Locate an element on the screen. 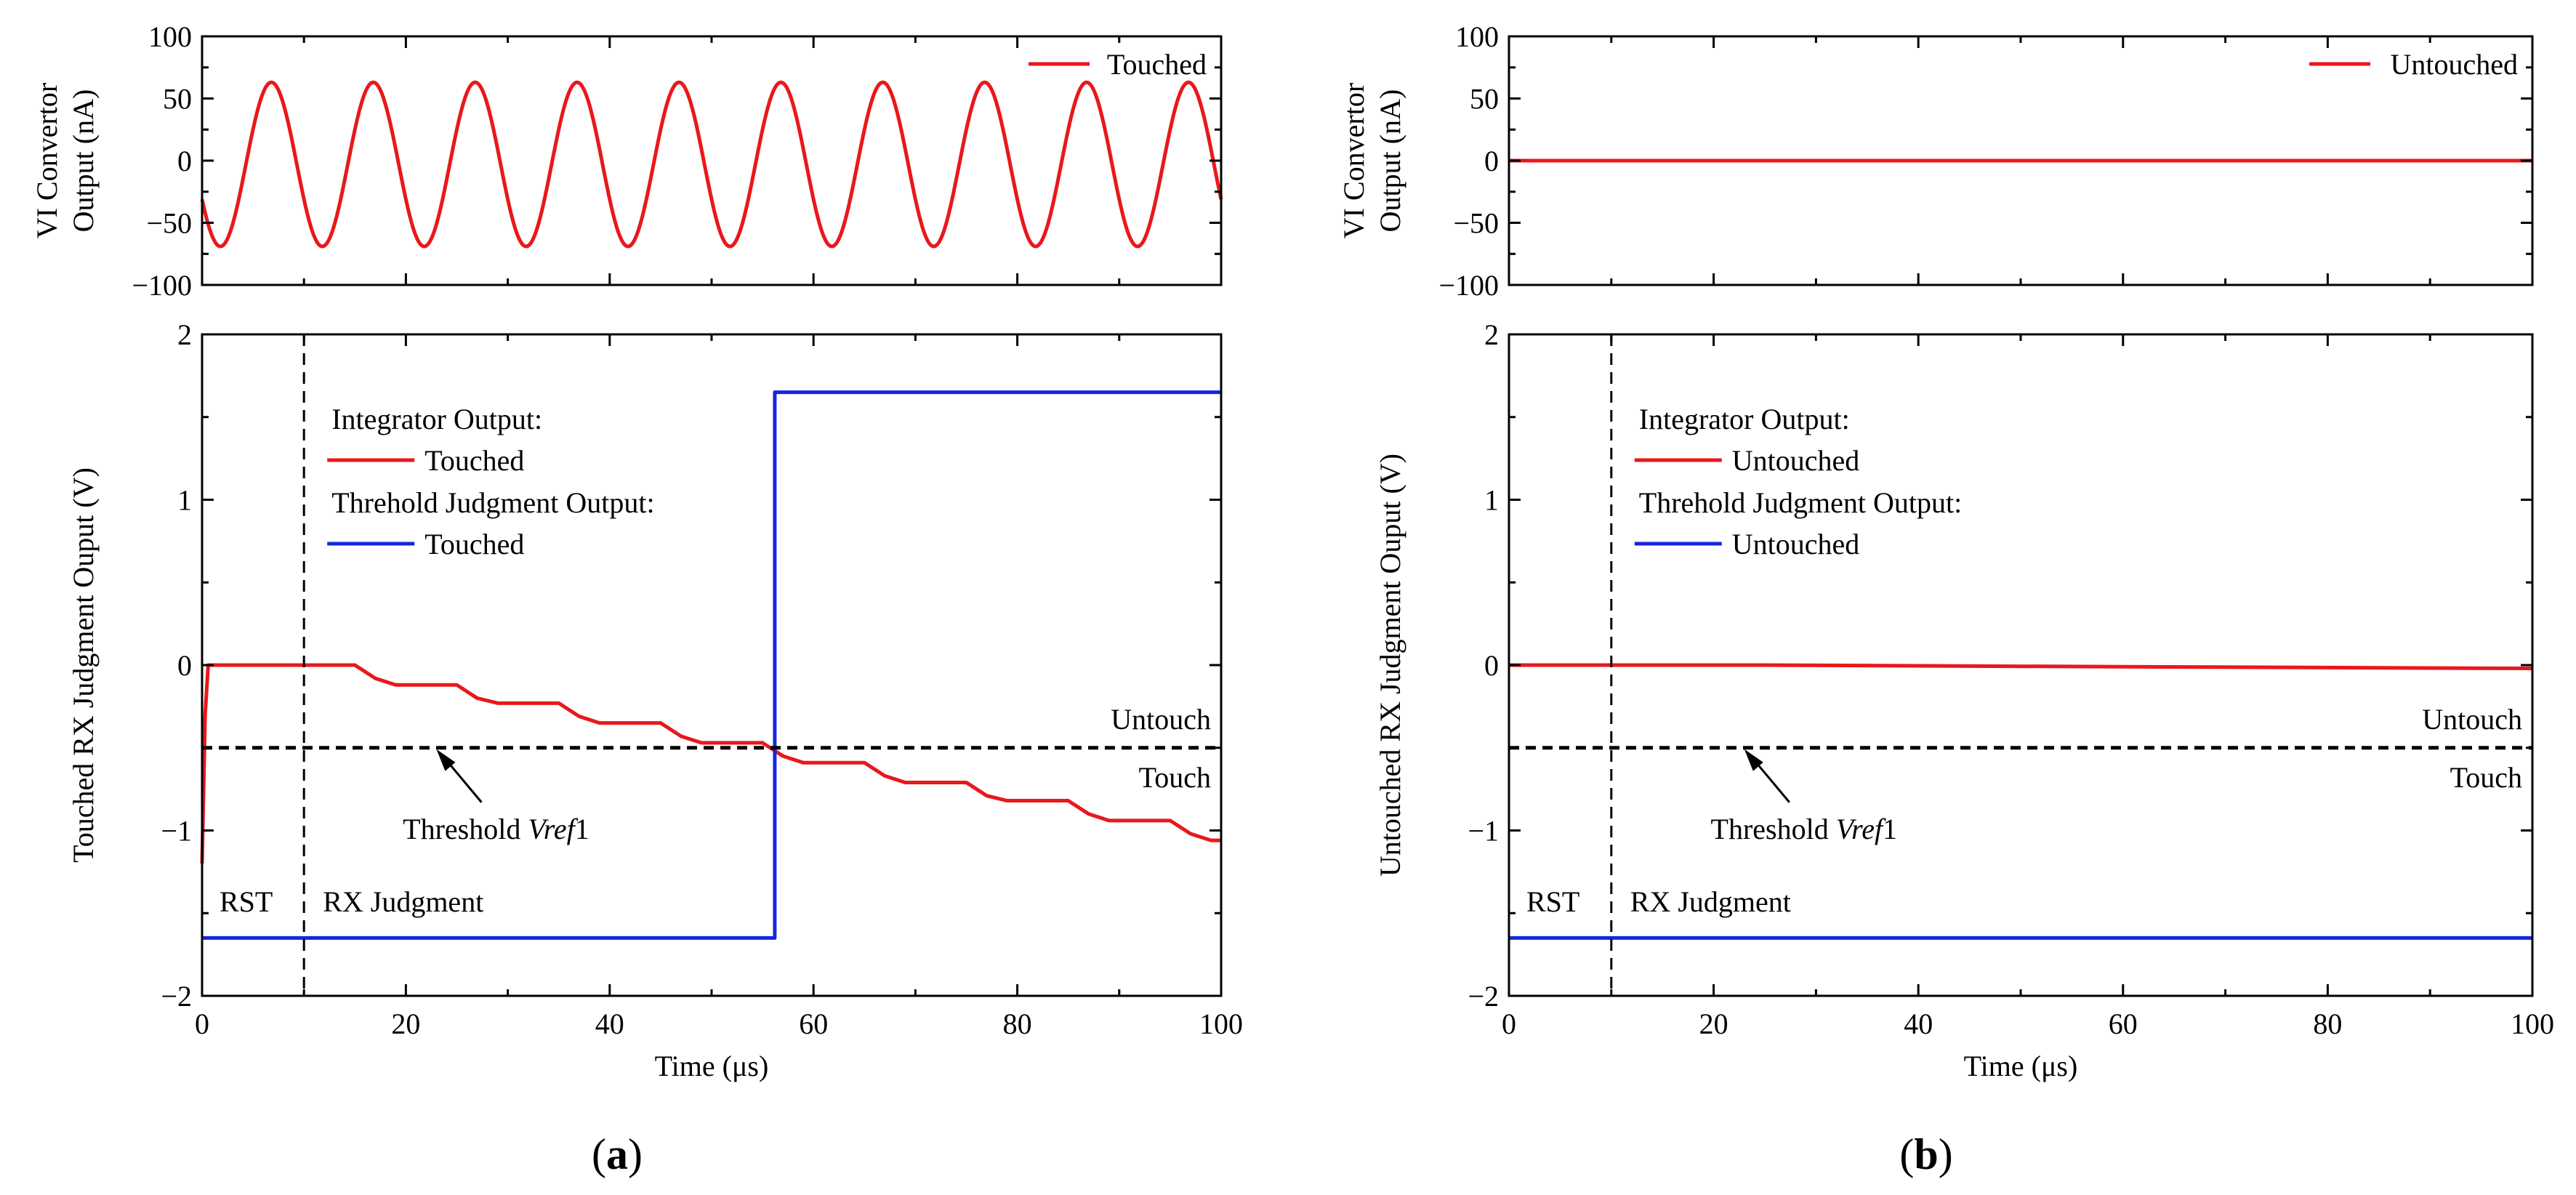 Image resolution: width=2576 pixels, height=1195 pixels. b-bottom-threshold-prefix: Threshold is located at coordinates (1773, 829).